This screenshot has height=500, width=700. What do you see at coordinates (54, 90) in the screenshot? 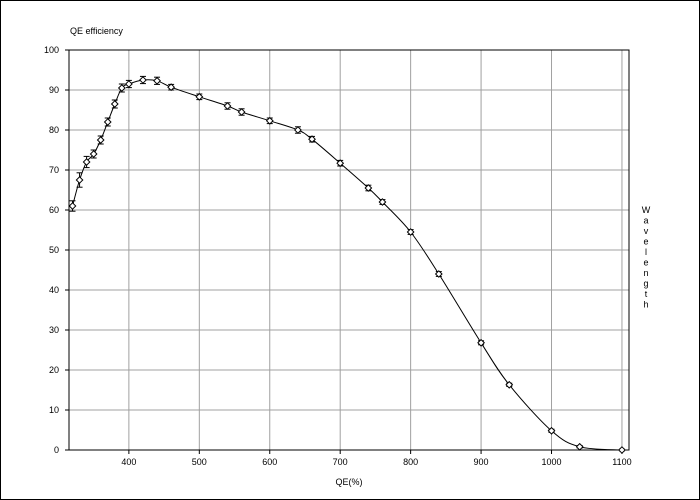
I see `y-tick-label: 90` at bounding box center [54, 90].